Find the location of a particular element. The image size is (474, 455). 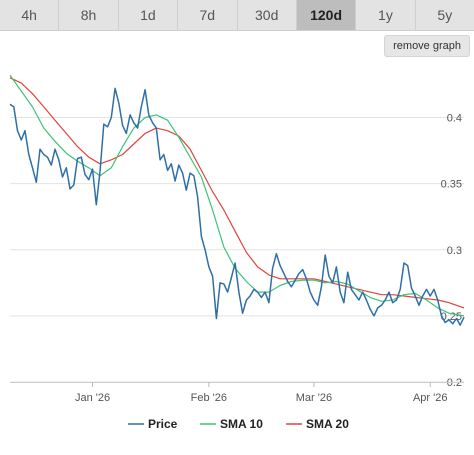

remove-graph-button: remove graph is located at coordinates (427, 46).